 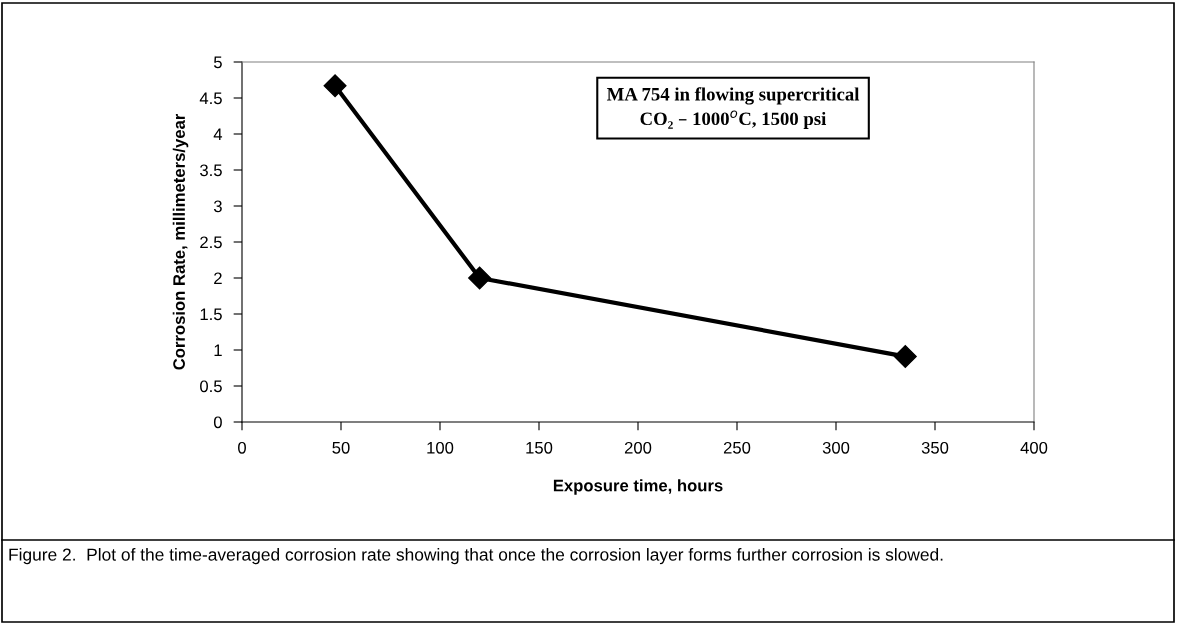 I want to click on x-tick-label: 0, so click(x=242, y=447).